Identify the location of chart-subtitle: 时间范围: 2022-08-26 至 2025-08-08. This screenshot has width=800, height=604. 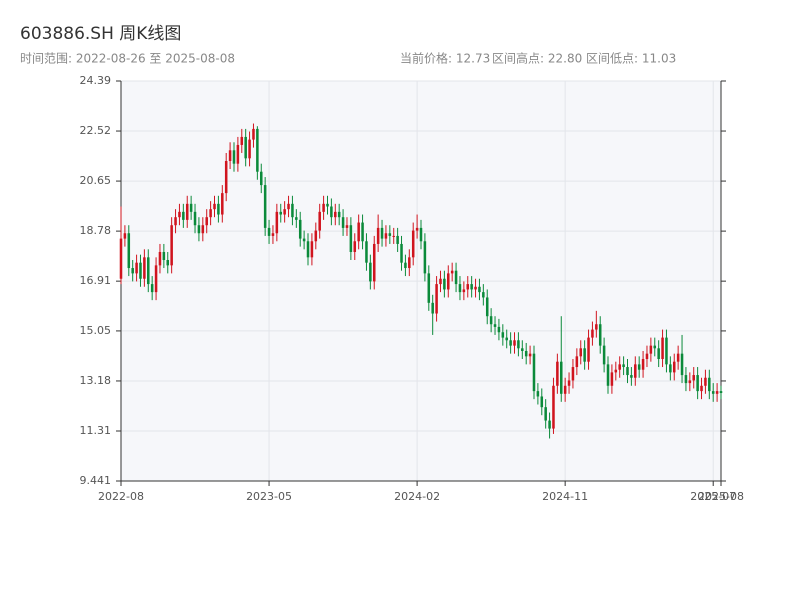
(127, 59).